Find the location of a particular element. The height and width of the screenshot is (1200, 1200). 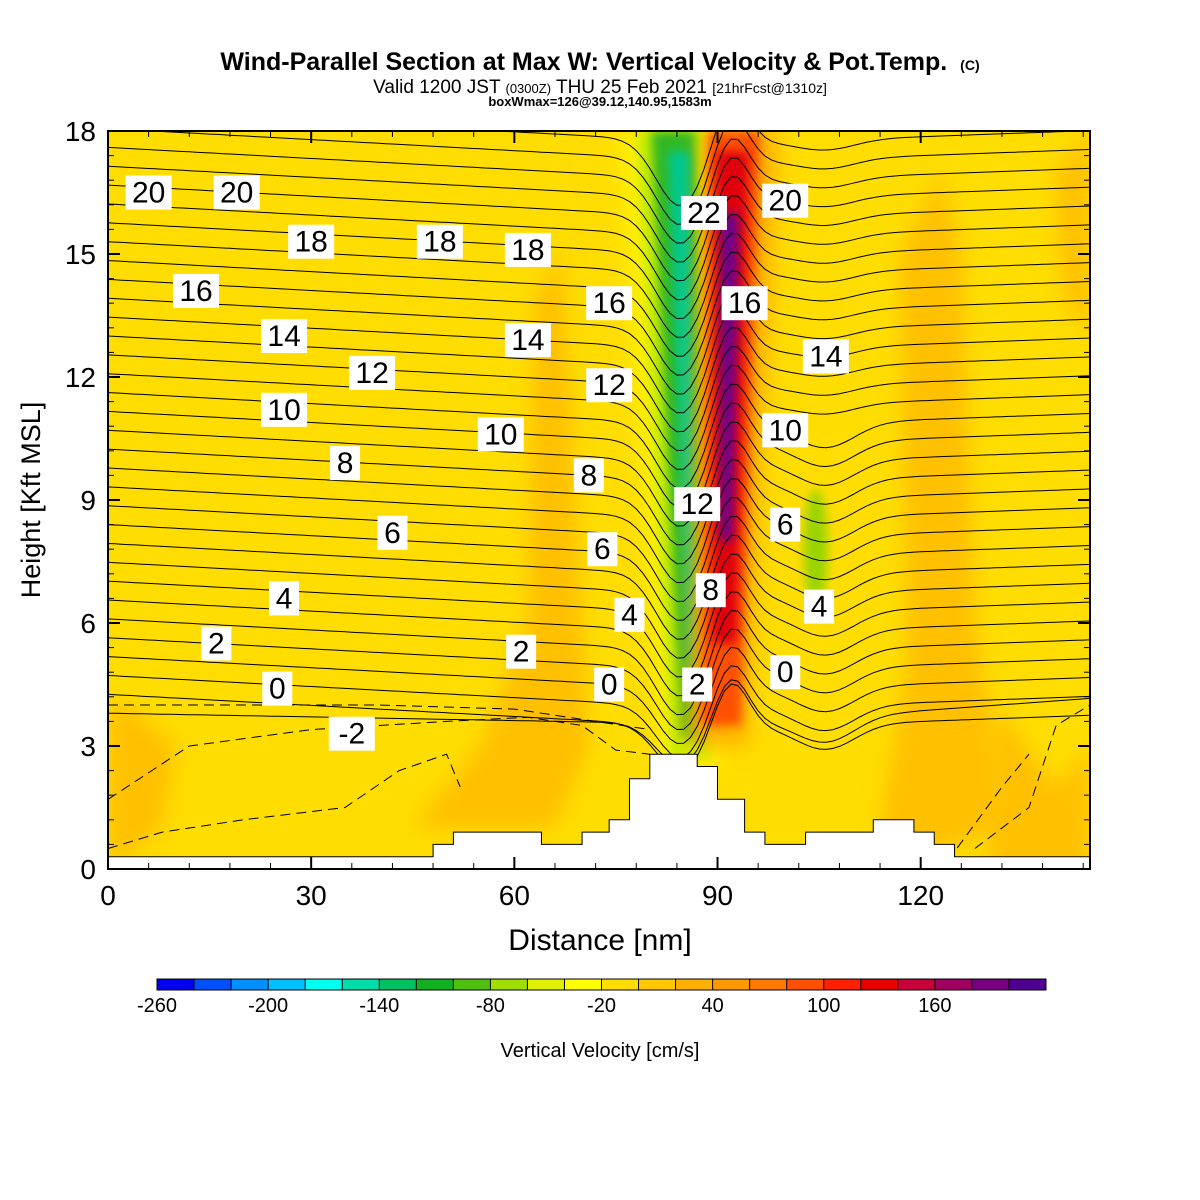

isentrope-label: 22 is located at coordinates (703, 213).